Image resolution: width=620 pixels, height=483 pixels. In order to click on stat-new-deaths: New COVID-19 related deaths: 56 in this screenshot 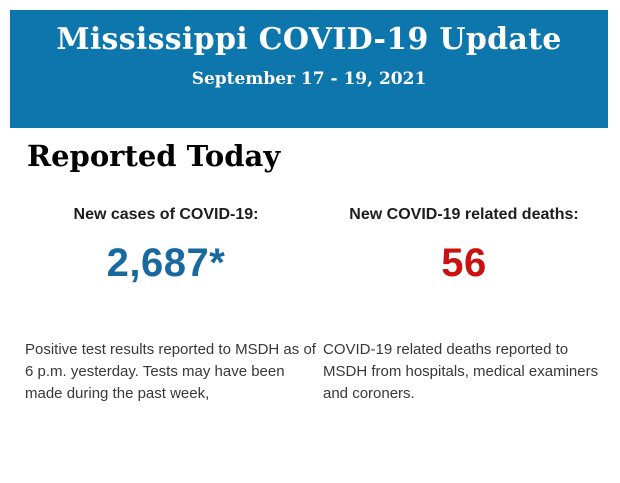, I will do `click(464, 246)`.